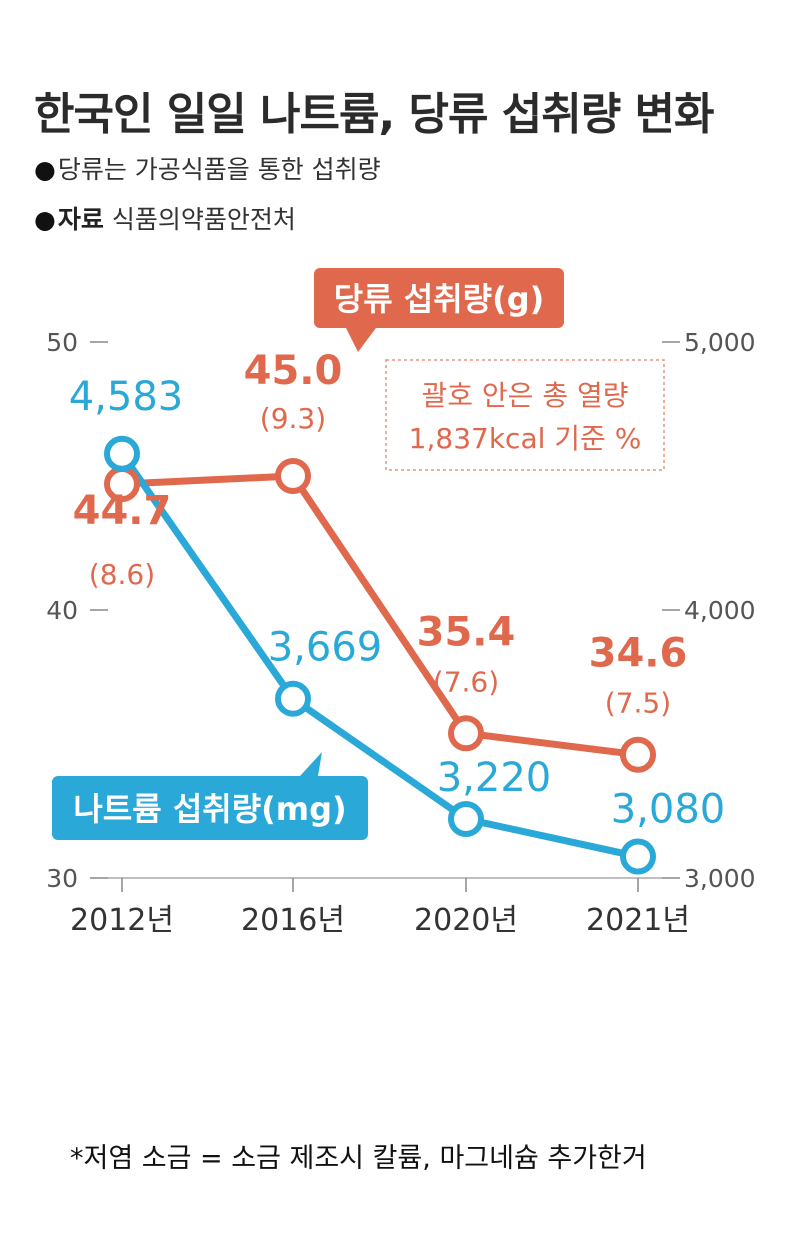 The height and width of the screenshot is (1241, 800). I want to click on y-left-tick-label: 40, so click(62, 610).